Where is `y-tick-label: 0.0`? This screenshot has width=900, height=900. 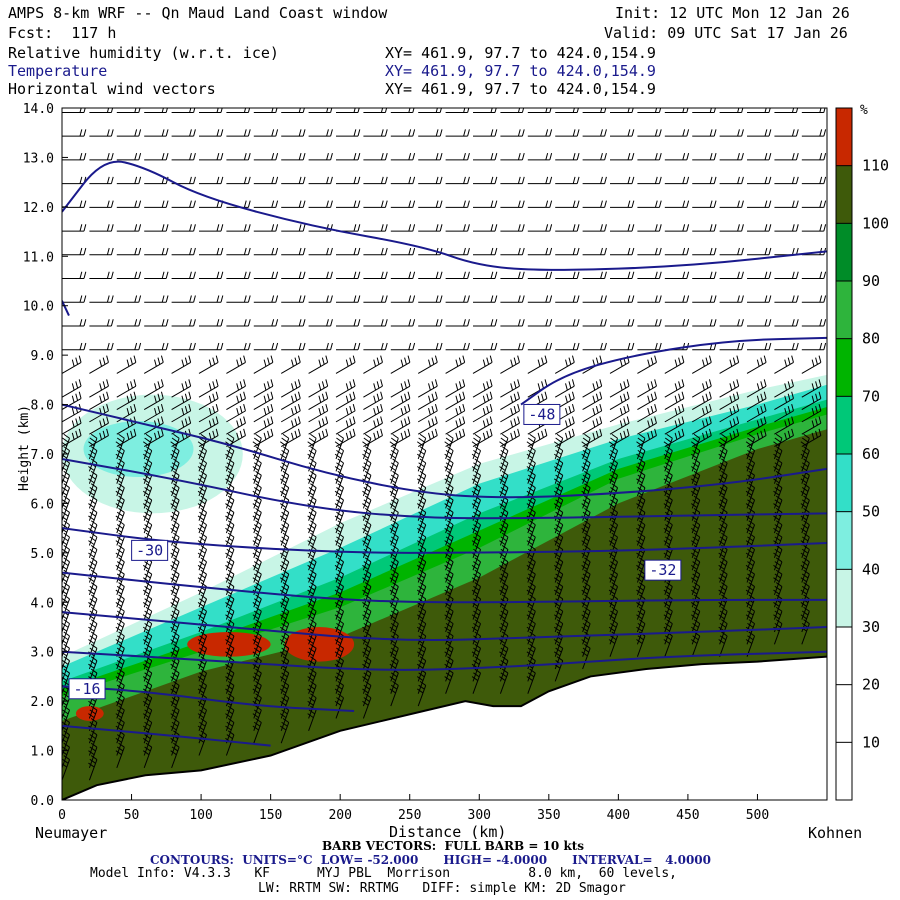 y-tick-label: 0.0 is located at coordinates (42, 801).